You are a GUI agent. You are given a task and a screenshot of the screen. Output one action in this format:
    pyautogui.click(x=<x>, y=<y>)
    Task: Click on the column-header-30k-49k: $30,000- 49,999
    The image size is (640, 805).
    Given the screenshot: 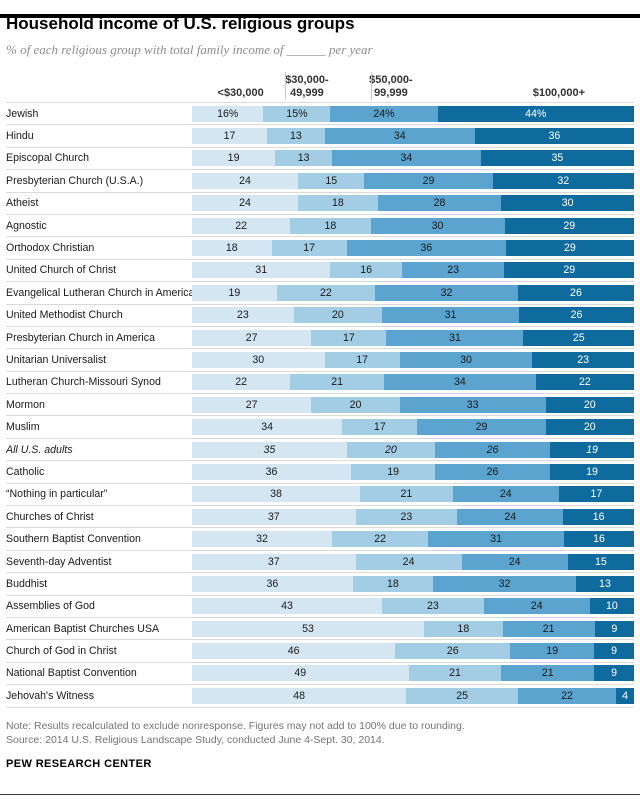 What is the action you would take?
    pyautogui.click(x=307, y=86)
    